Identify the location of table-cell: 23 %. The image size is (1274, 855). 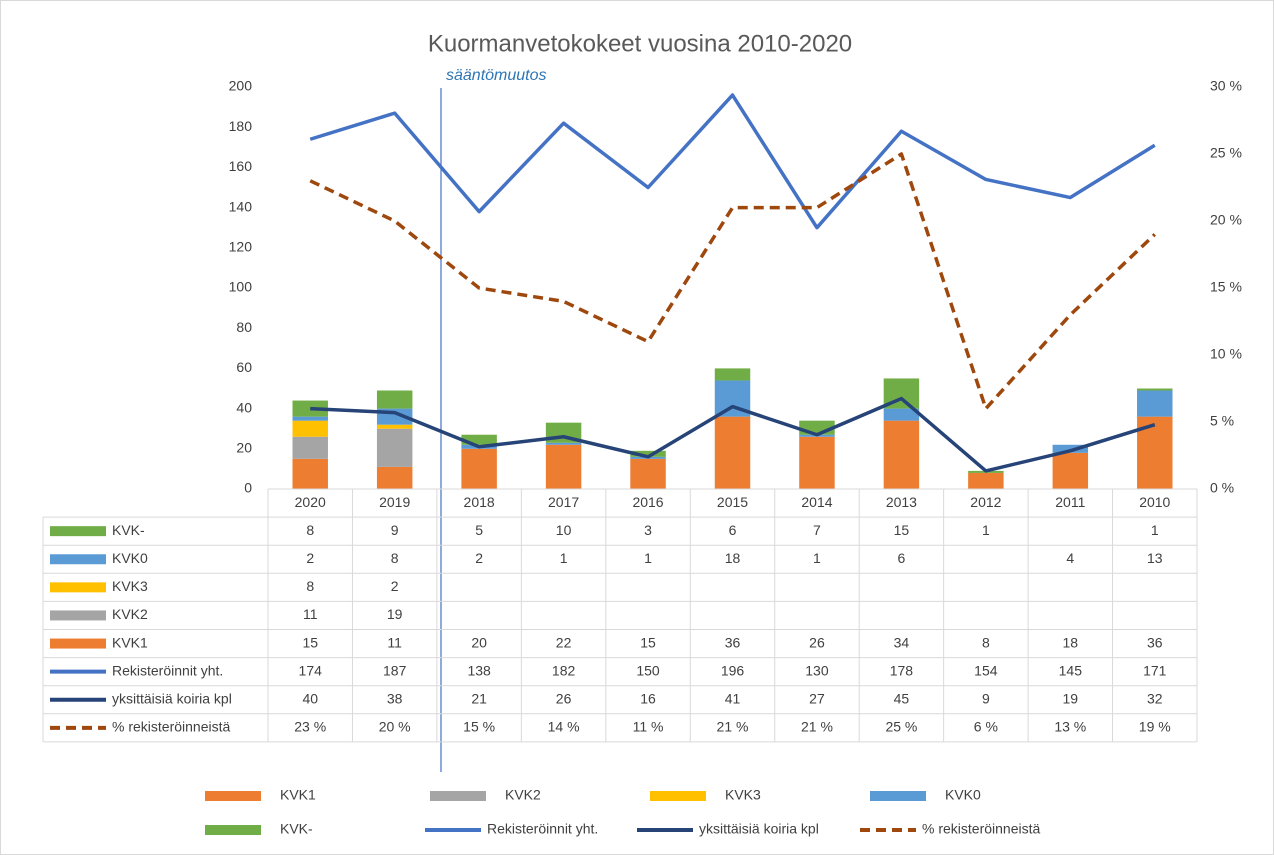
(310, 727).